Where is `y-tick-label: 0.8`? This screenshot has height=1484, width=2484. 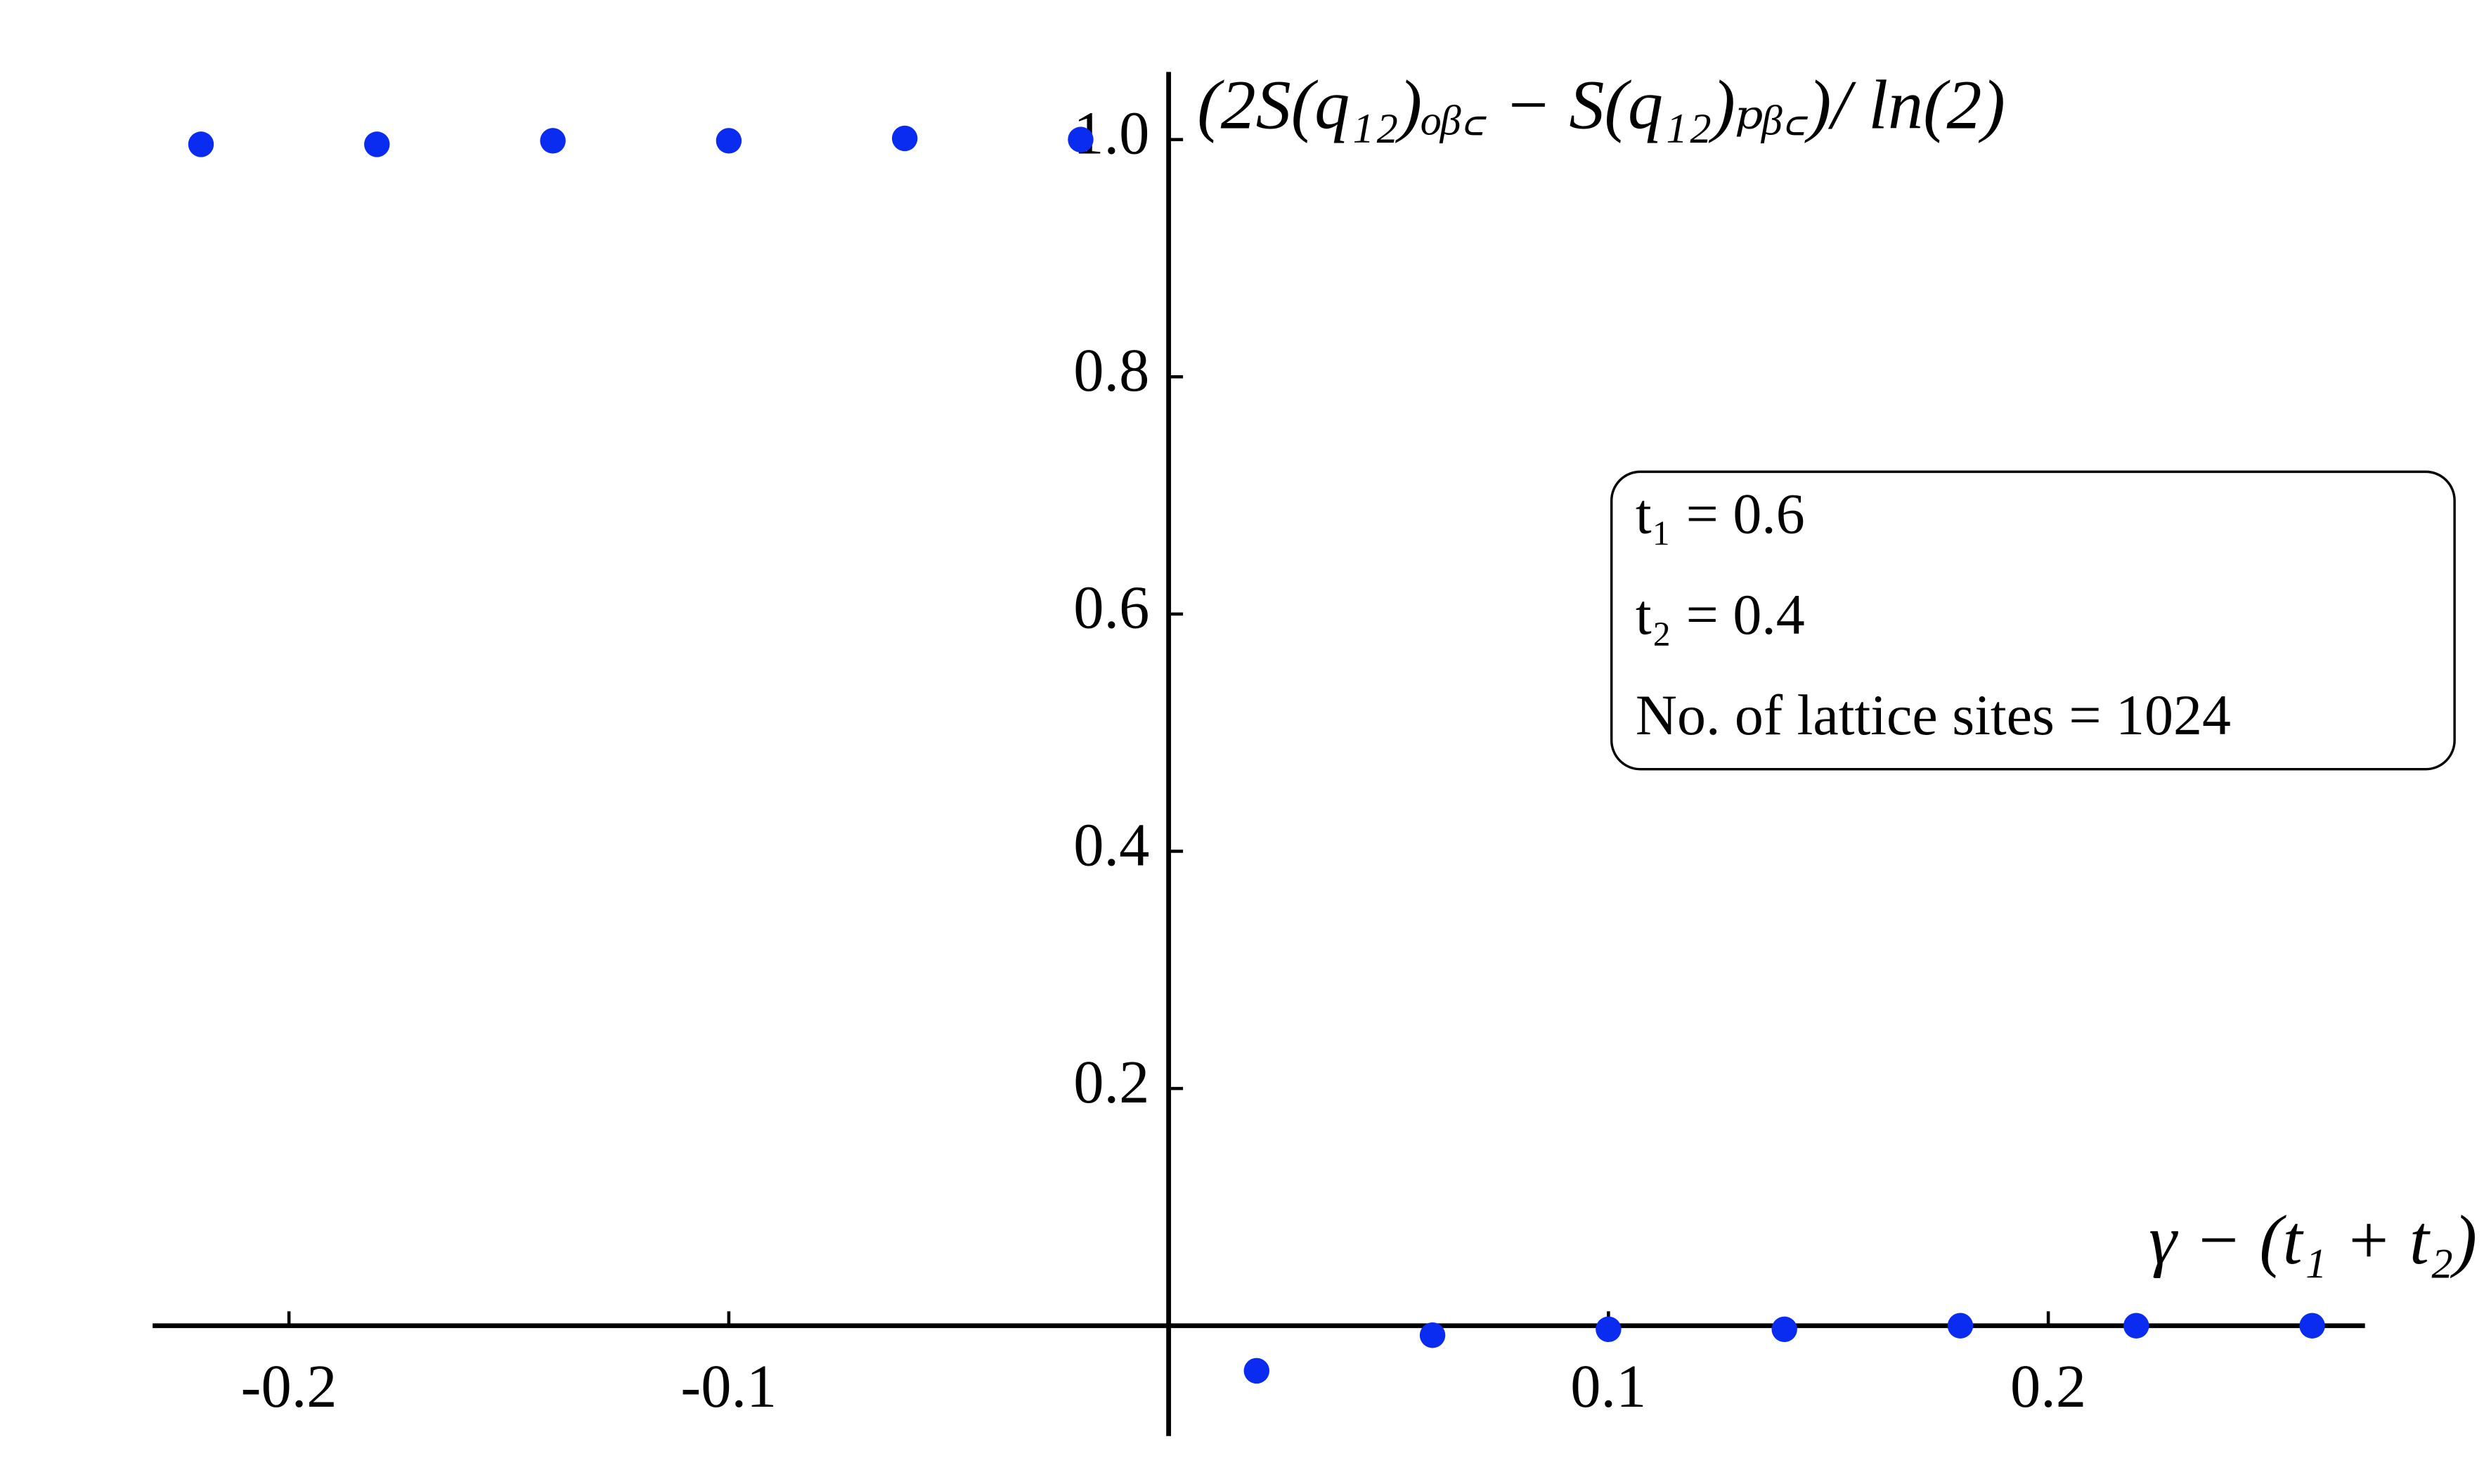 y-tick-label: 0.8 is located at coordinates (1111, 370).